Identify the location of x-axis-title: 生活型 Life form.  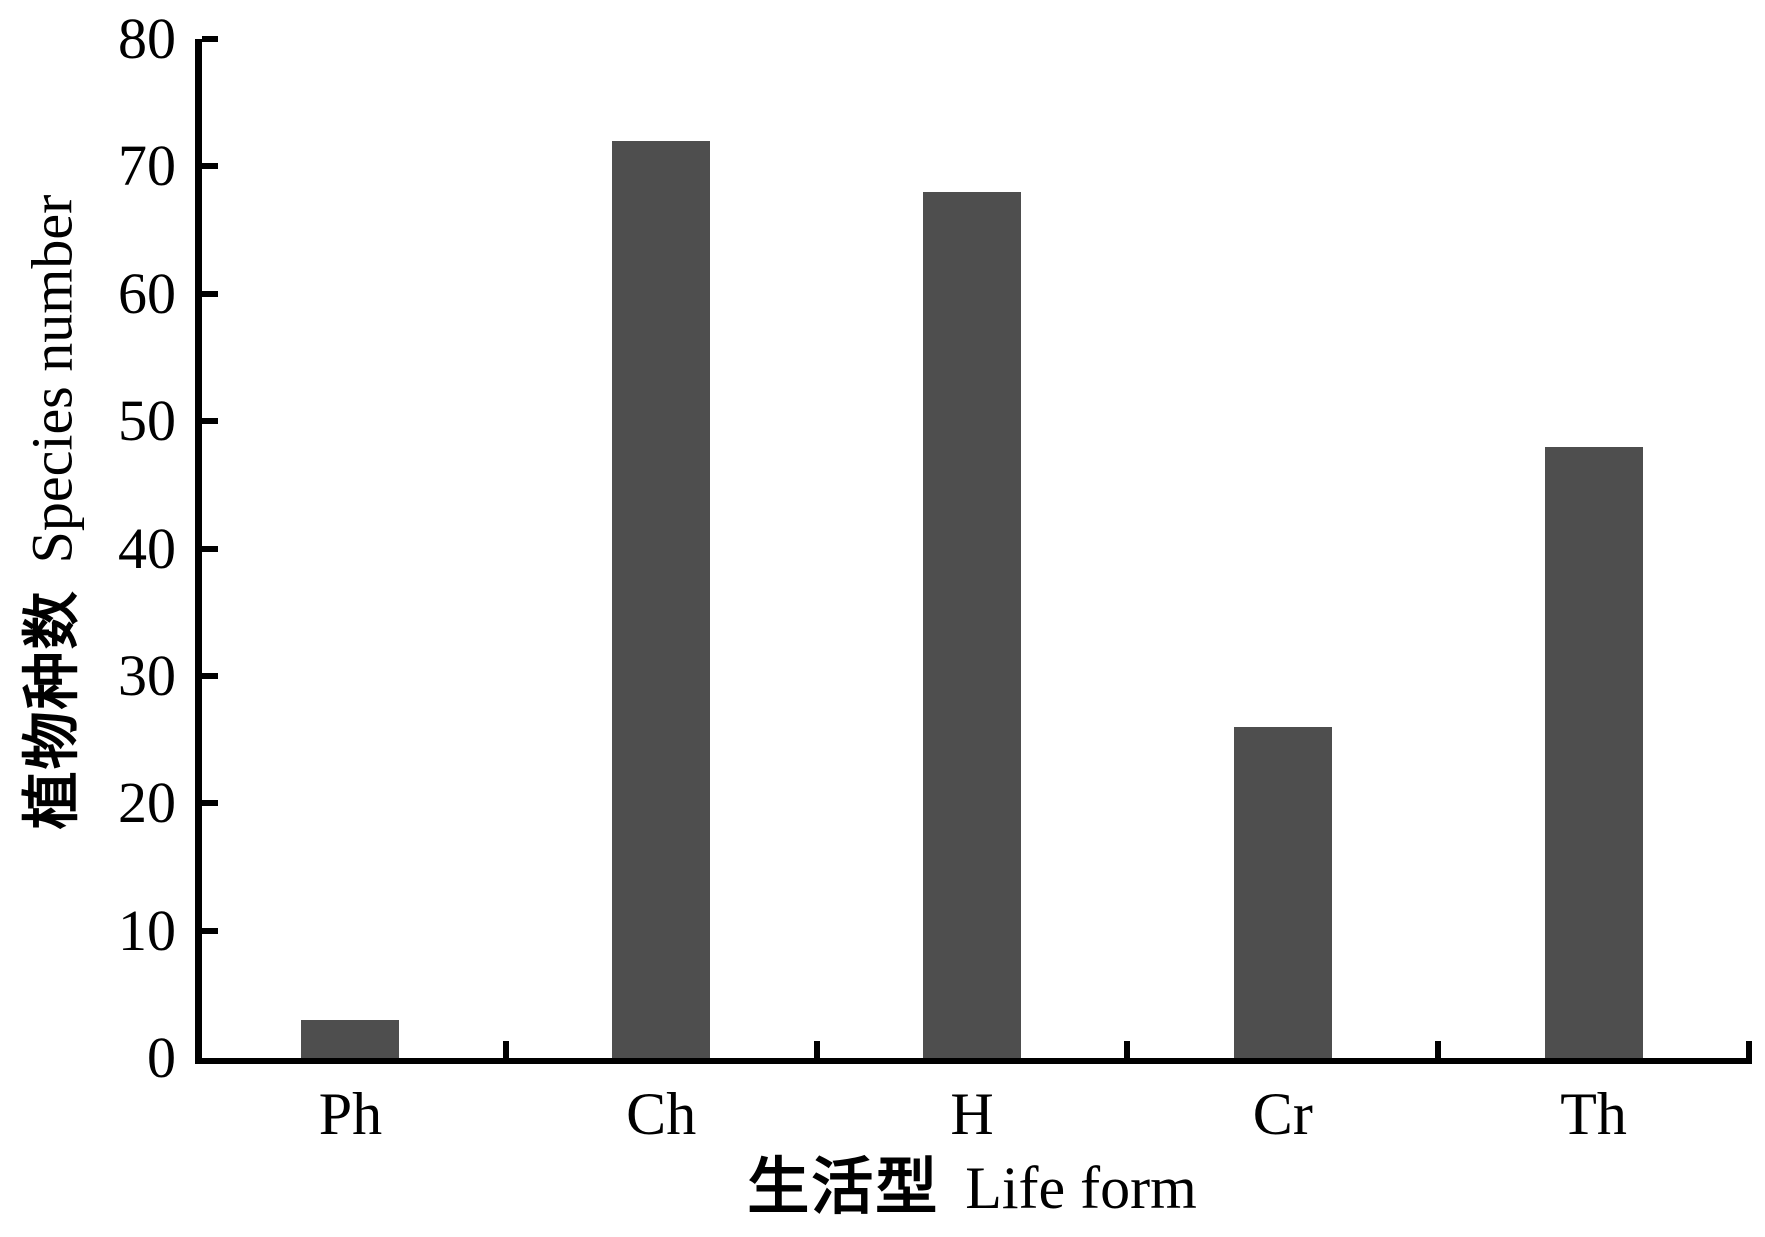
(972, 1188).